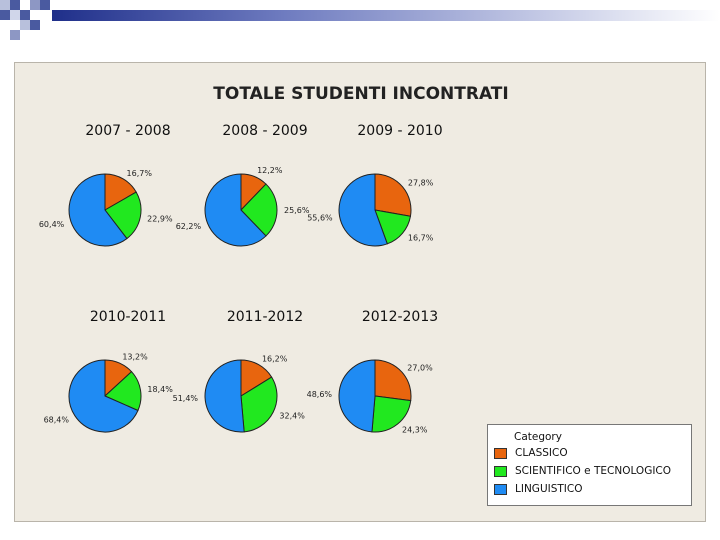 The image size is (720, 540). I want to click on pie-title-2011-2012: 2011-2012, so click(265, 317).